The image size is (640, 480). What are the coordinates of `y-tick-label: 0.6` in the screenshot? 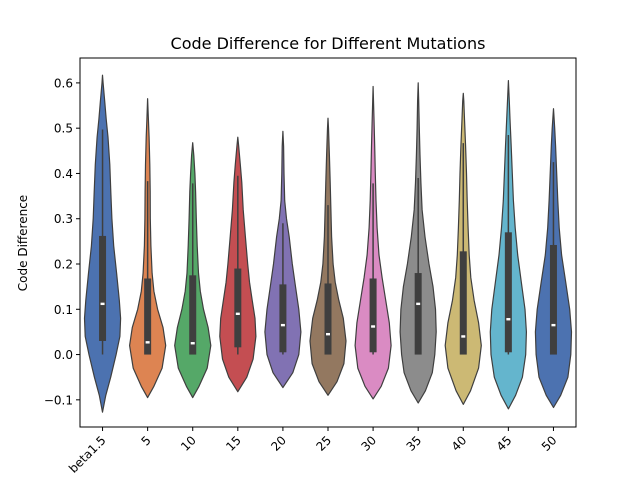 It's located at (63, 83).